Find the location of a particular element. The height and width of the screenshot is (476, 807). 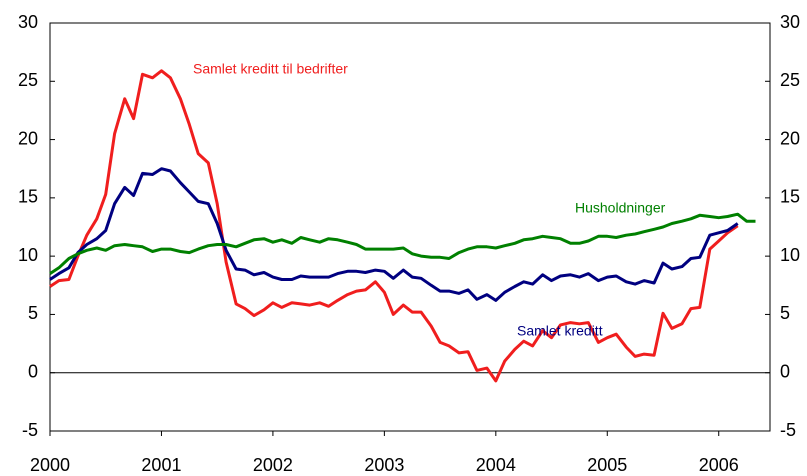

y-tick-label: 30 is located at coordinates (28, 22).